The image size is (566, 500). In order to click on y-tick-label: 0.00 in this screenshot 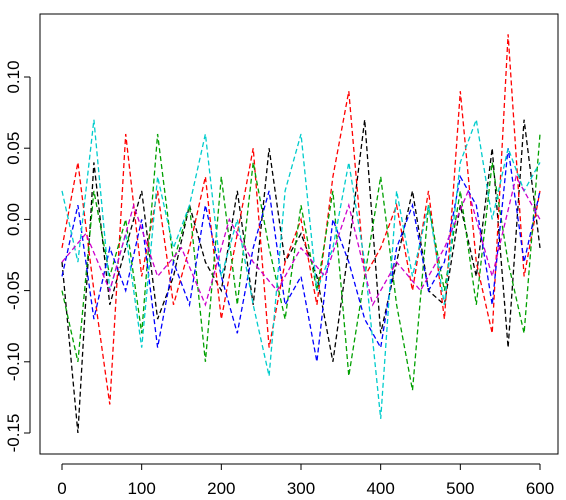, I will do `click(13, 219)`.